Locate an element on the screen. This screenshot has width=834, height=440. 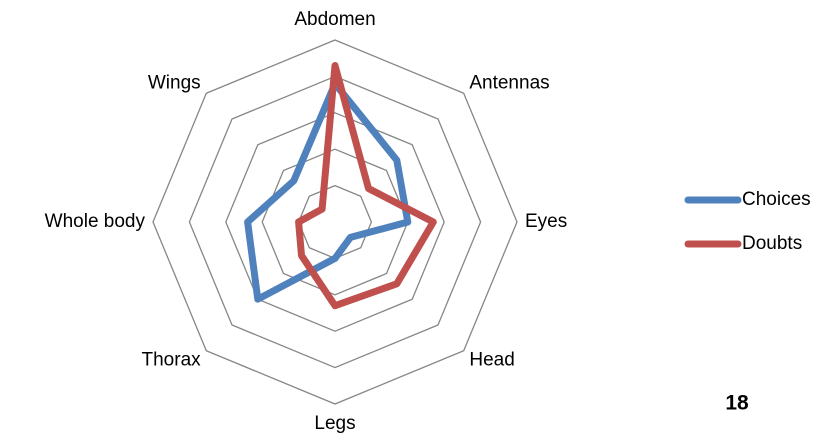
axis-label: Head is located at coordinates (491, 360).